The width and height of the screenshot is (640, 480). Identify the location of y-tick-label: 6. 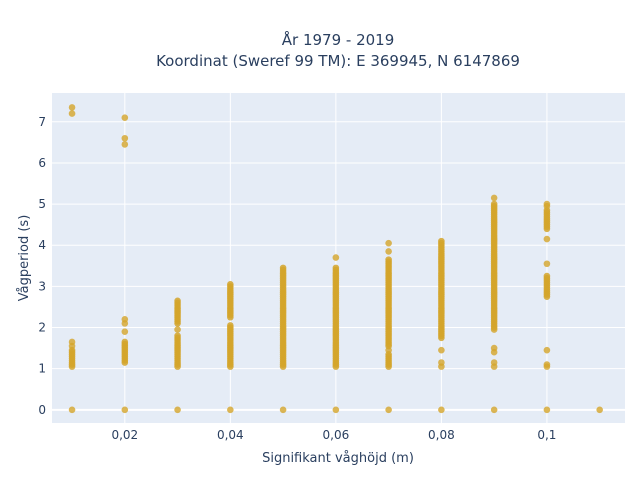
(42, 163).